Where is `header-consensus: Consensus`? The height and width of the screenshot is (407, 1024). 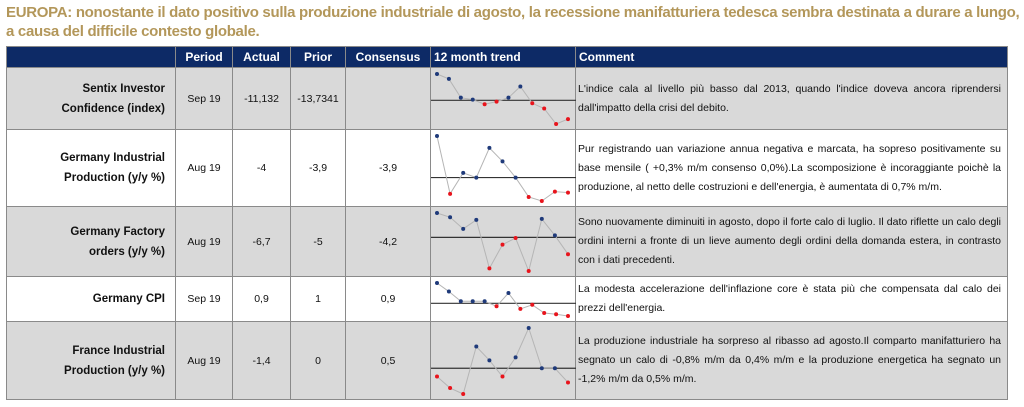 header-consensus: Consensus is located at coordinates (388, 57).